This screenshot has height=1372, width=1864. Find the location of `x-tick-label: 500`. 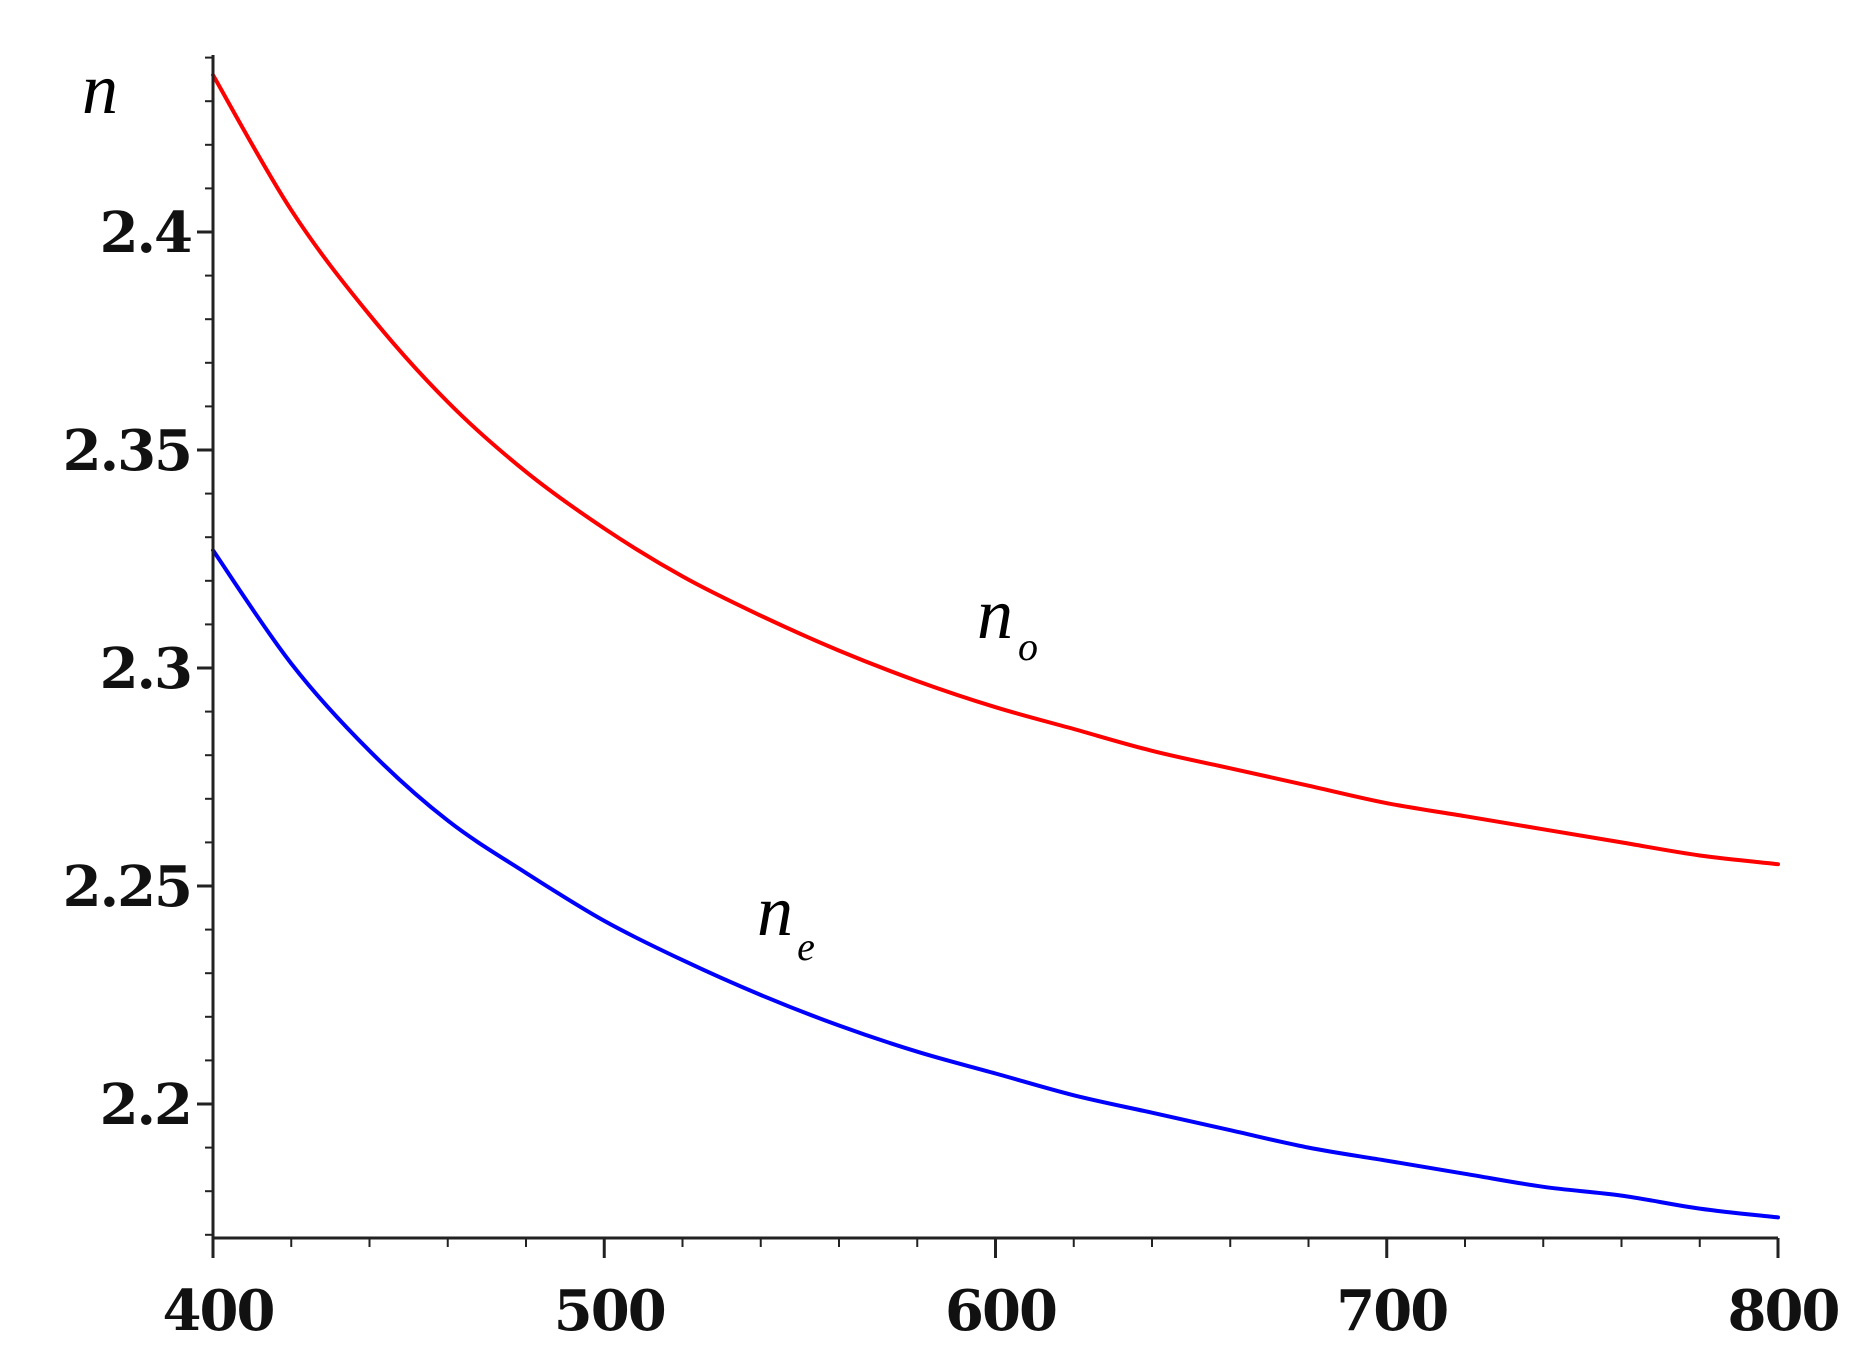

x-tick-label: 500 is located at coordinates (609, 1311).